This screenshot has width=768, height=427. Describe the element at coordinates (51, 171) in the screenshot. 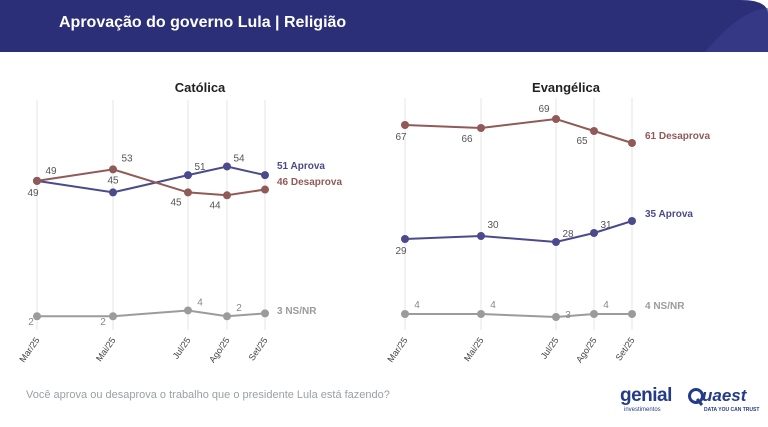

I see `data-label-disapprove: 49` at that location.